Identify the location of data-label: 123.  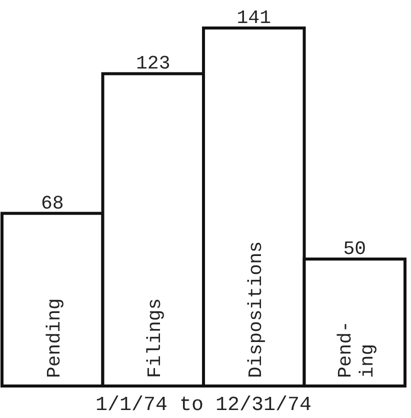
(153, 63).